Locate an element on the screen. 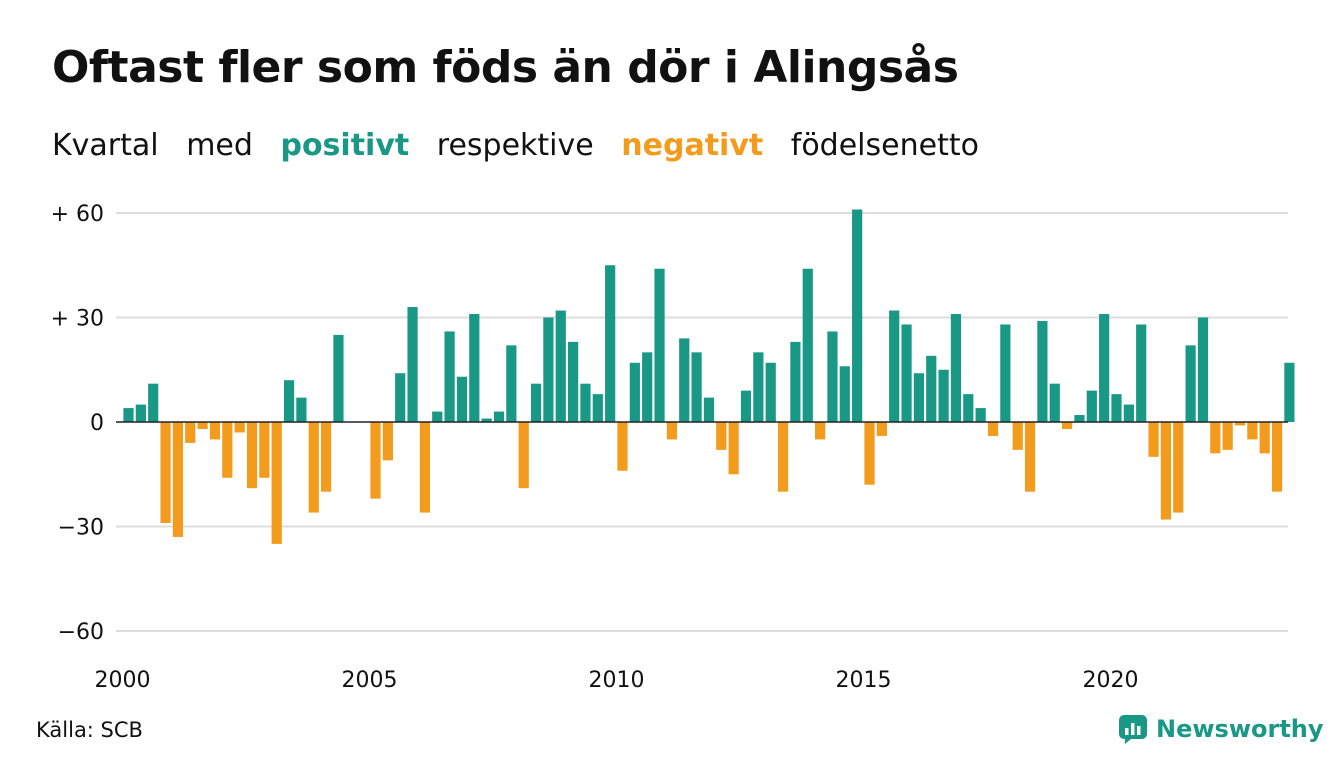  bar-2004-q1 is located at coordinates (326, 457).